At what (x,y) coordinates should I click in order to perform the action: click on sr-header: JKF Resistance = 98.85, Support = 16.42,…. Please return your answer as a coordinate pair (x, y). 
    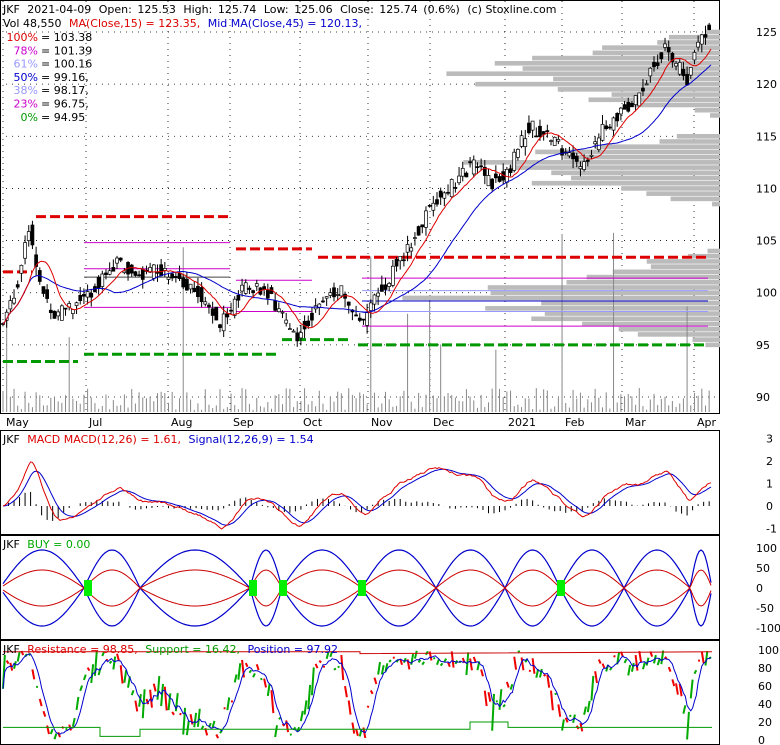
    Looking at the image, I should click on (170, 649).